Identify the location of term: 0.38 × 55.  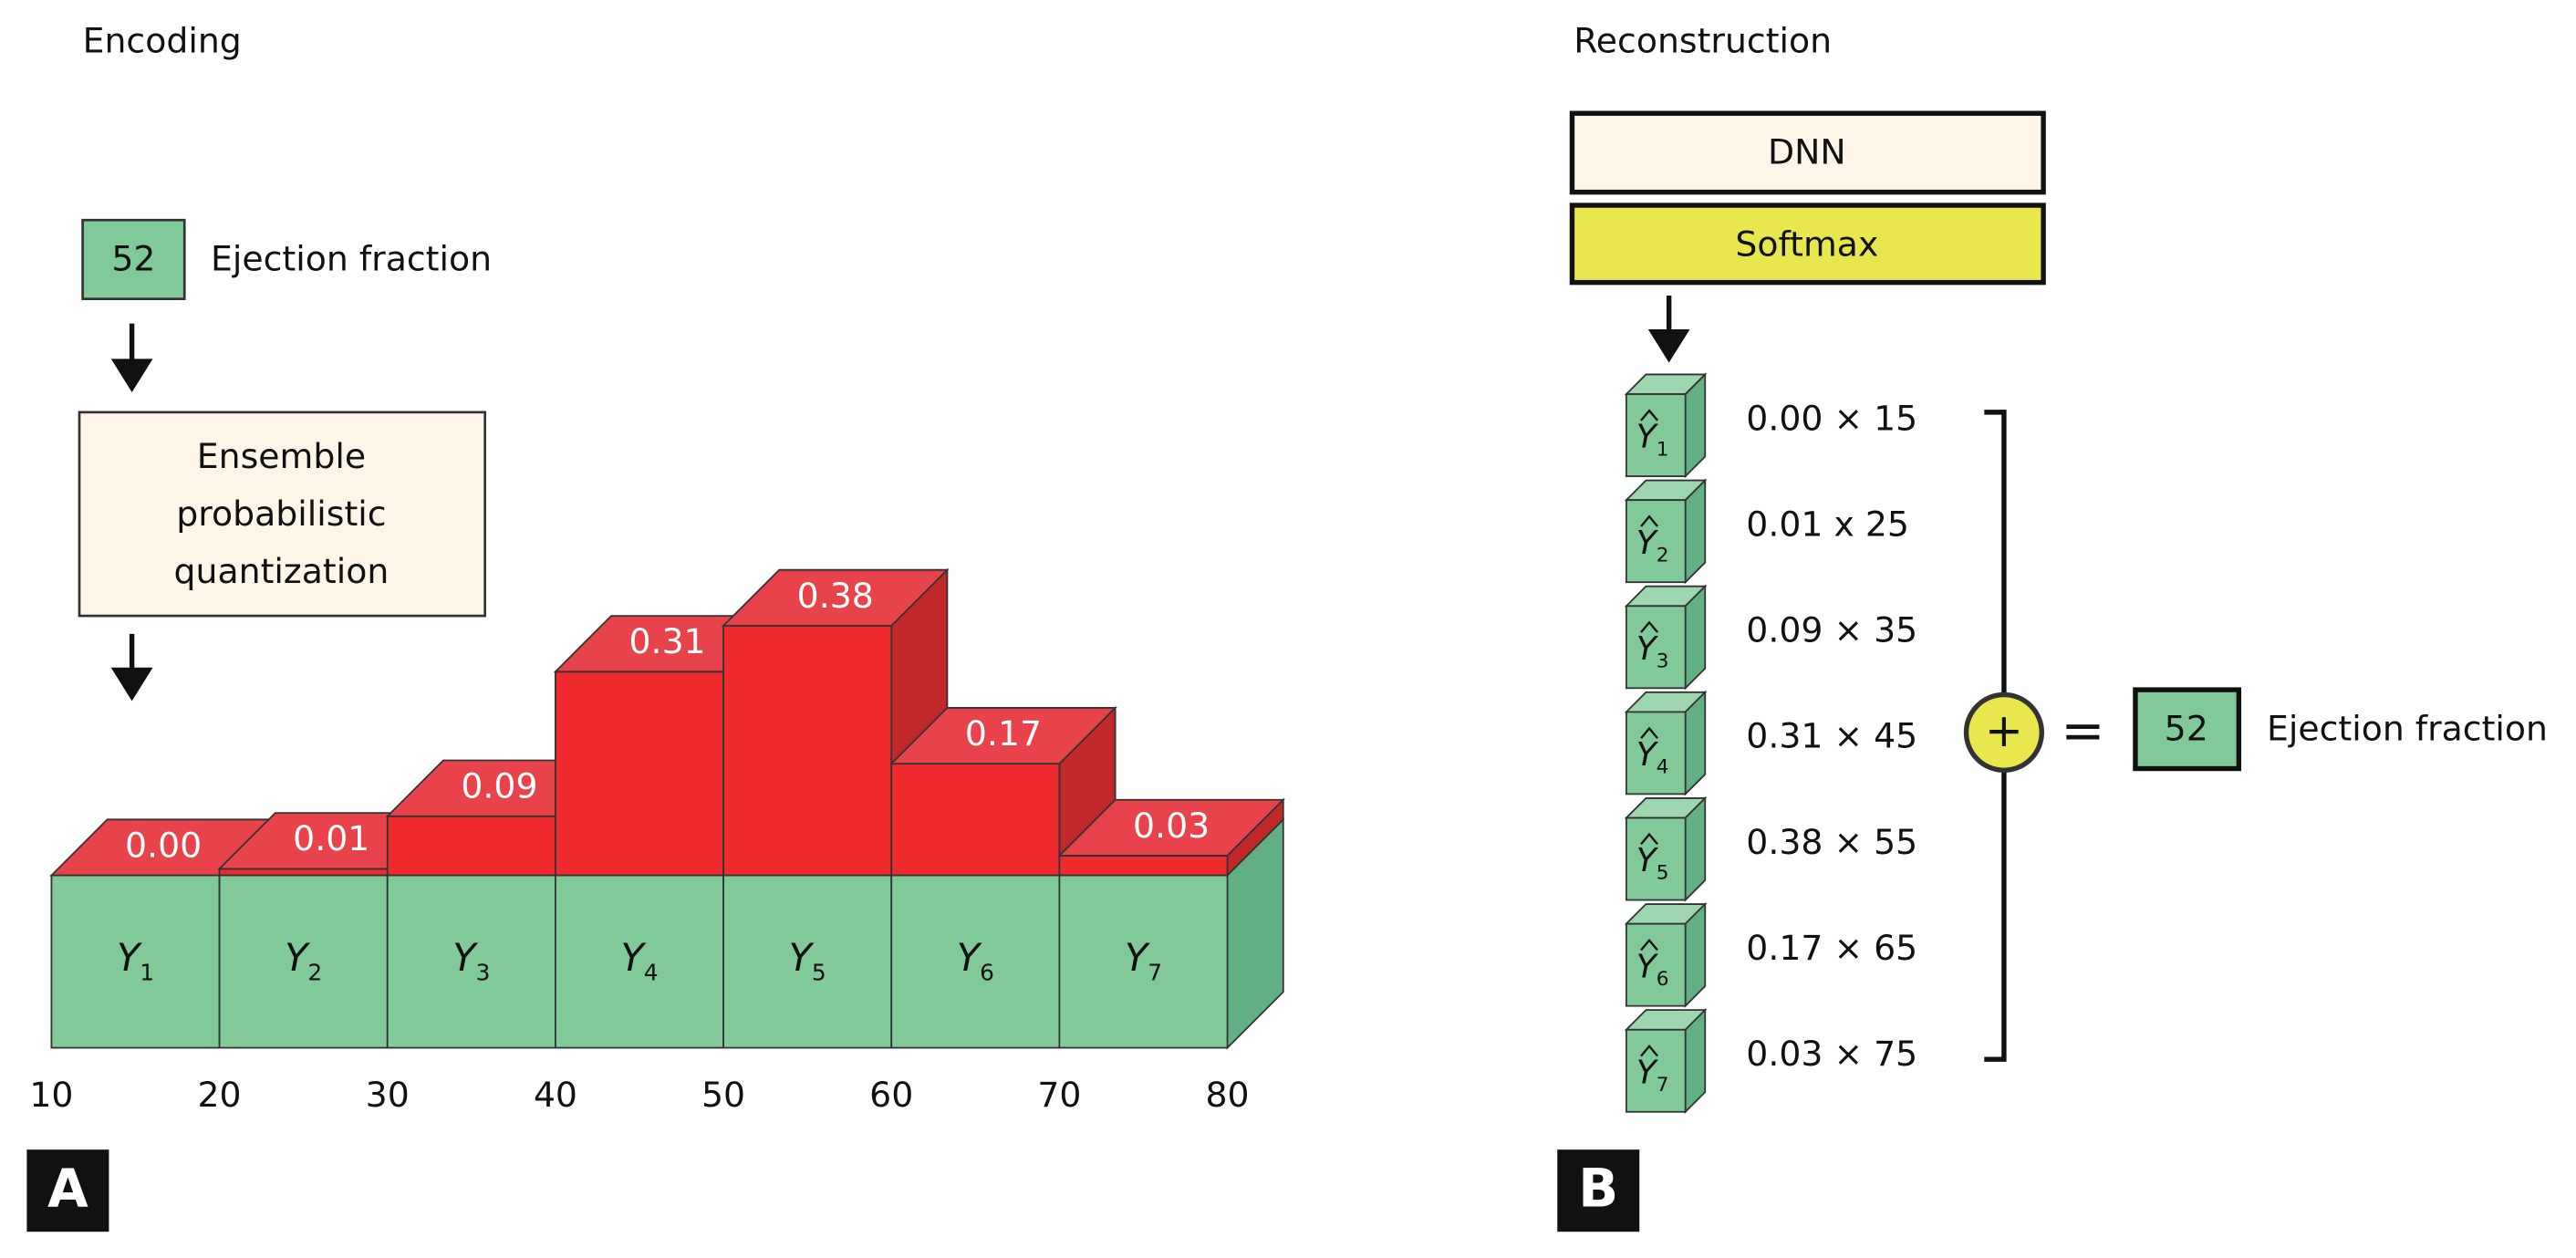
(1831, 842).